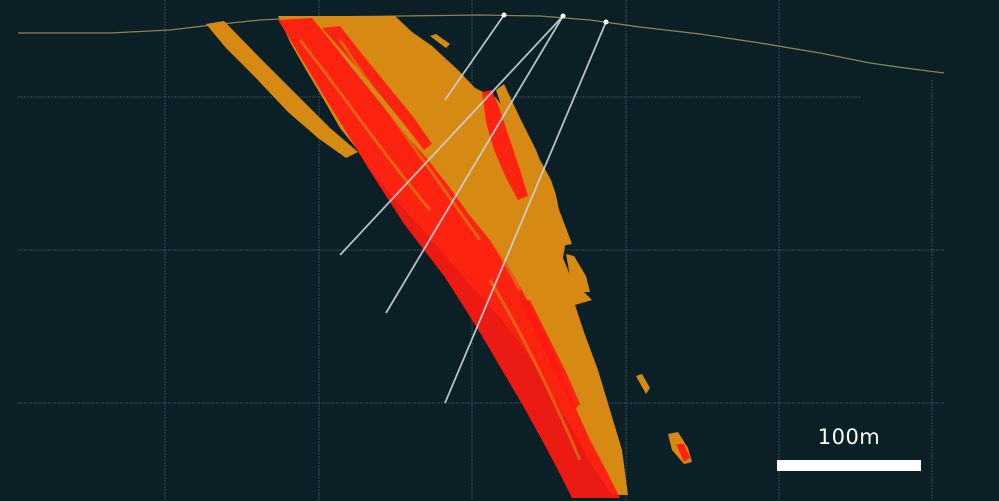 The width and height of the screenshot is (999, 501). Describe the element at coordinates (282, 89) in the screenshot. I see `halo-hangingwall-sliver` at that location.